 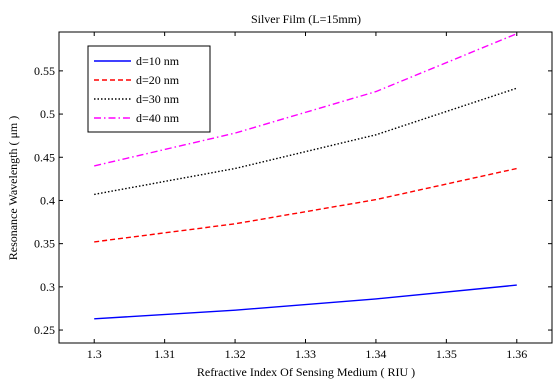 I want to click on chart-title: Silver Film (L=15mm), so click(x=306, y=19).